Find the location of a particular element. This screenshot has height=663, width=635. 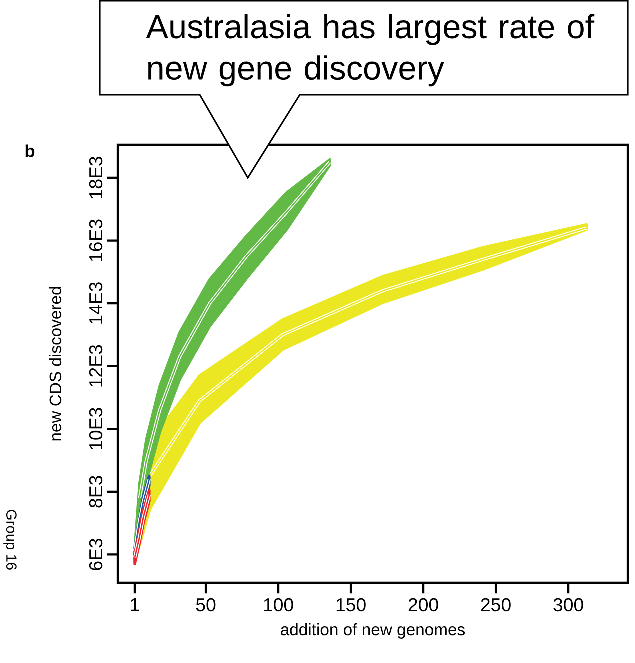

x-tick-label: 1 is located at coordinates (135, 605).